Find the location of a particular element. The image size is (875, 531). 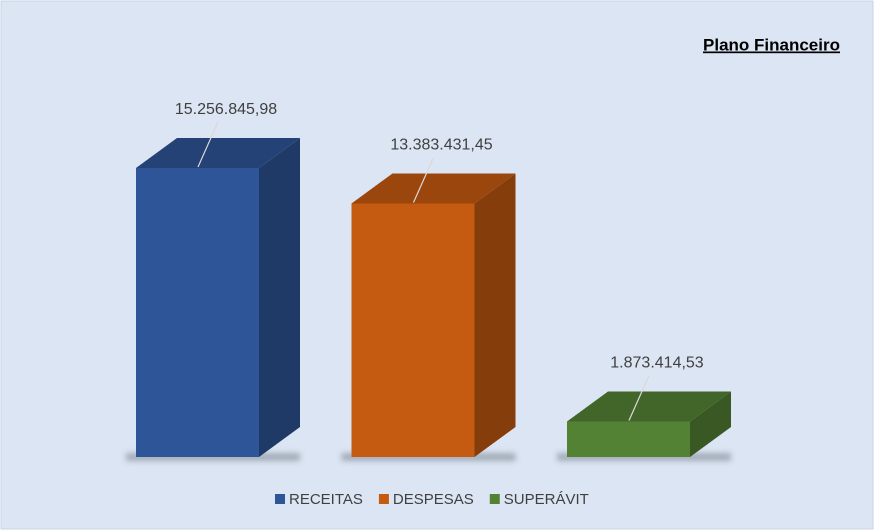

chart-title: Plano Financeiro is located at coordinates (771, 44).